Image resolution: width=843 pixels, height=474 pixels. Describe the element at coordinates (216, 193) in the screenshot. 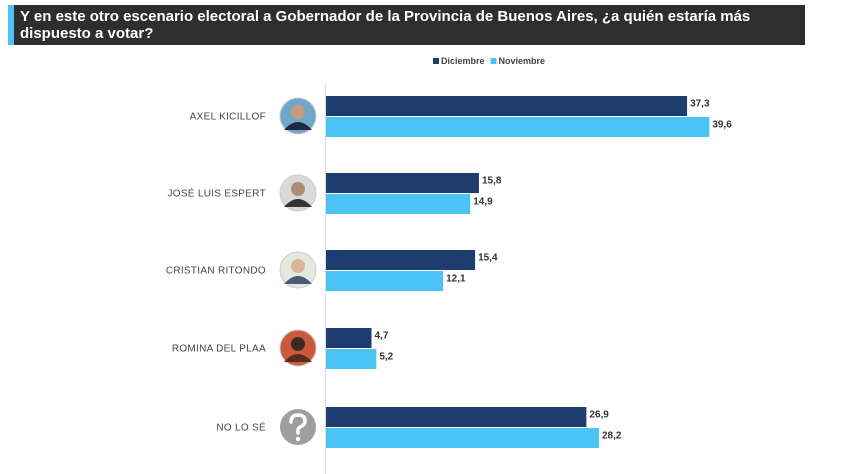

I see `category-label: JOSÉ LUIS ESPERT` at that location.